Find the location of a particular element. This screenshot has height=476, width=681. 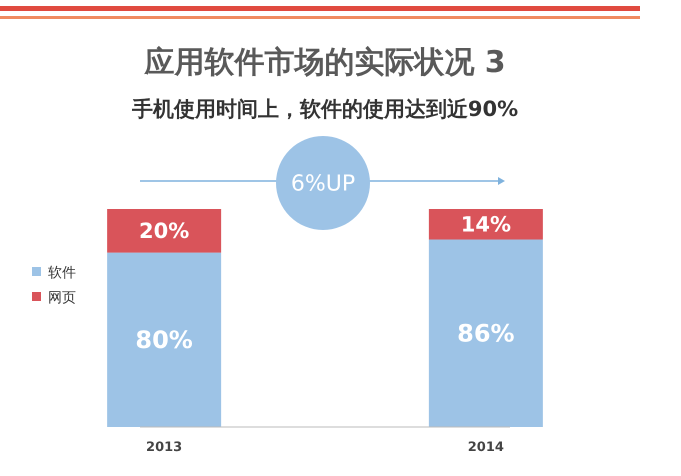

chart-subtitle: 手机使用时间上，软件的使用达到近90% is located at coordinates (324, 109).